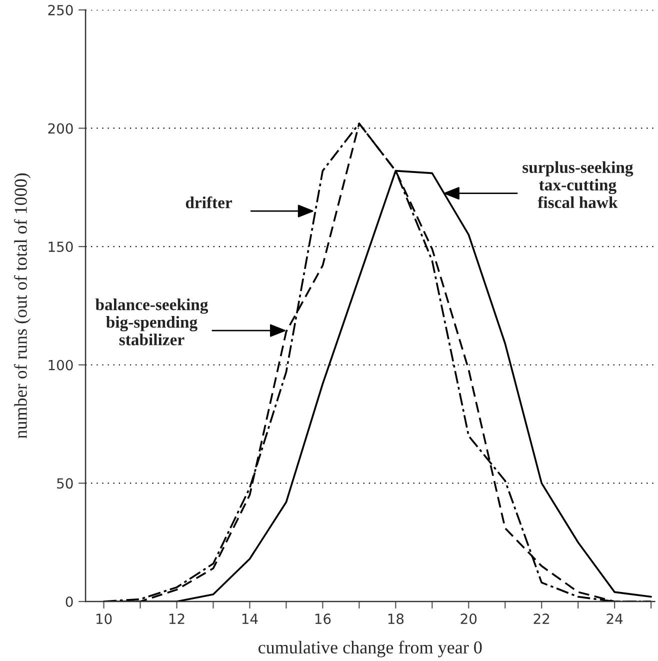 This screenshot has width=658, height=661. What do you see at coordinates (176, 619) in the screenshot?
I see `x-tick-label: 12` at bounding box center [176, 619].